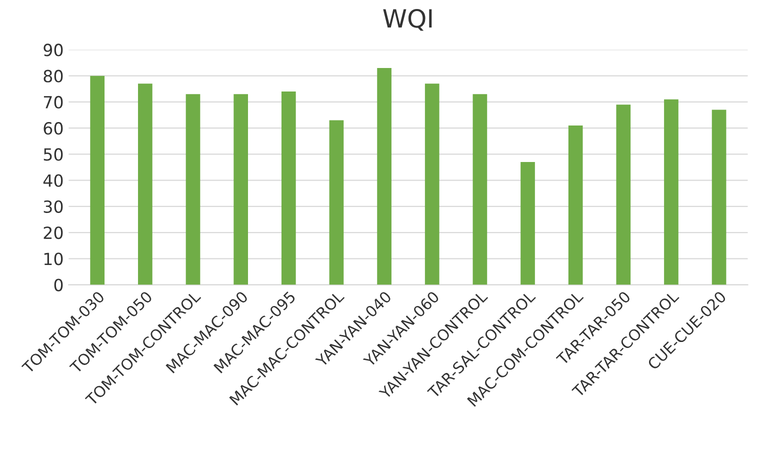 The height and width of the screenshot is (452, 763). I want to click on y-tick-label: 20, so click(53, 233).